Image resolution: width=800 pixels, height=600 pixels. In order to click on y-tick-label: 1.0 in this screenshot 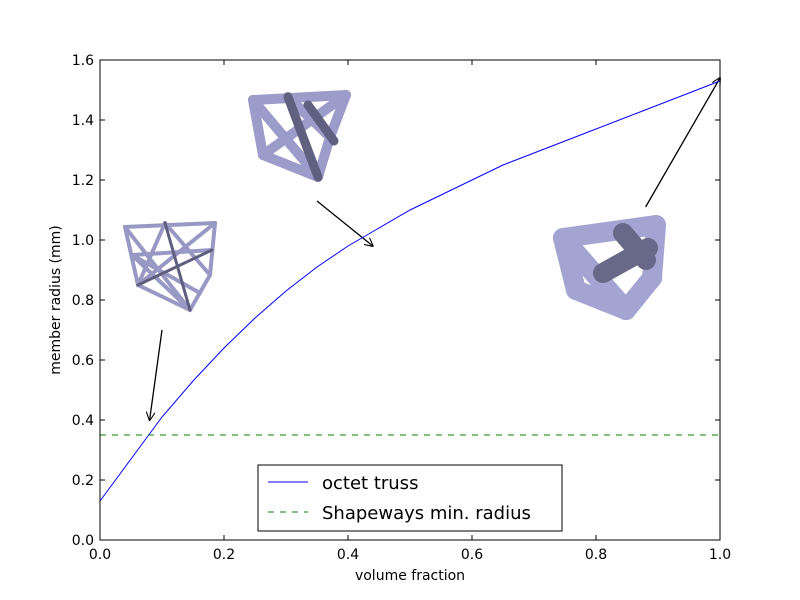, I will do `click(83, 241)`.